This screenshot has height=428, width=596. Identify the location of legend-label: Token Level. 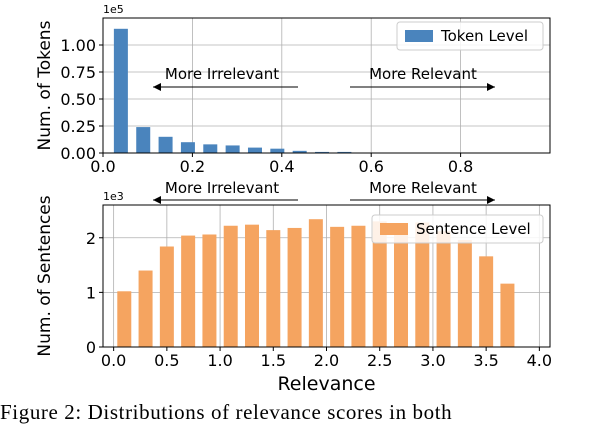
(484, 36).